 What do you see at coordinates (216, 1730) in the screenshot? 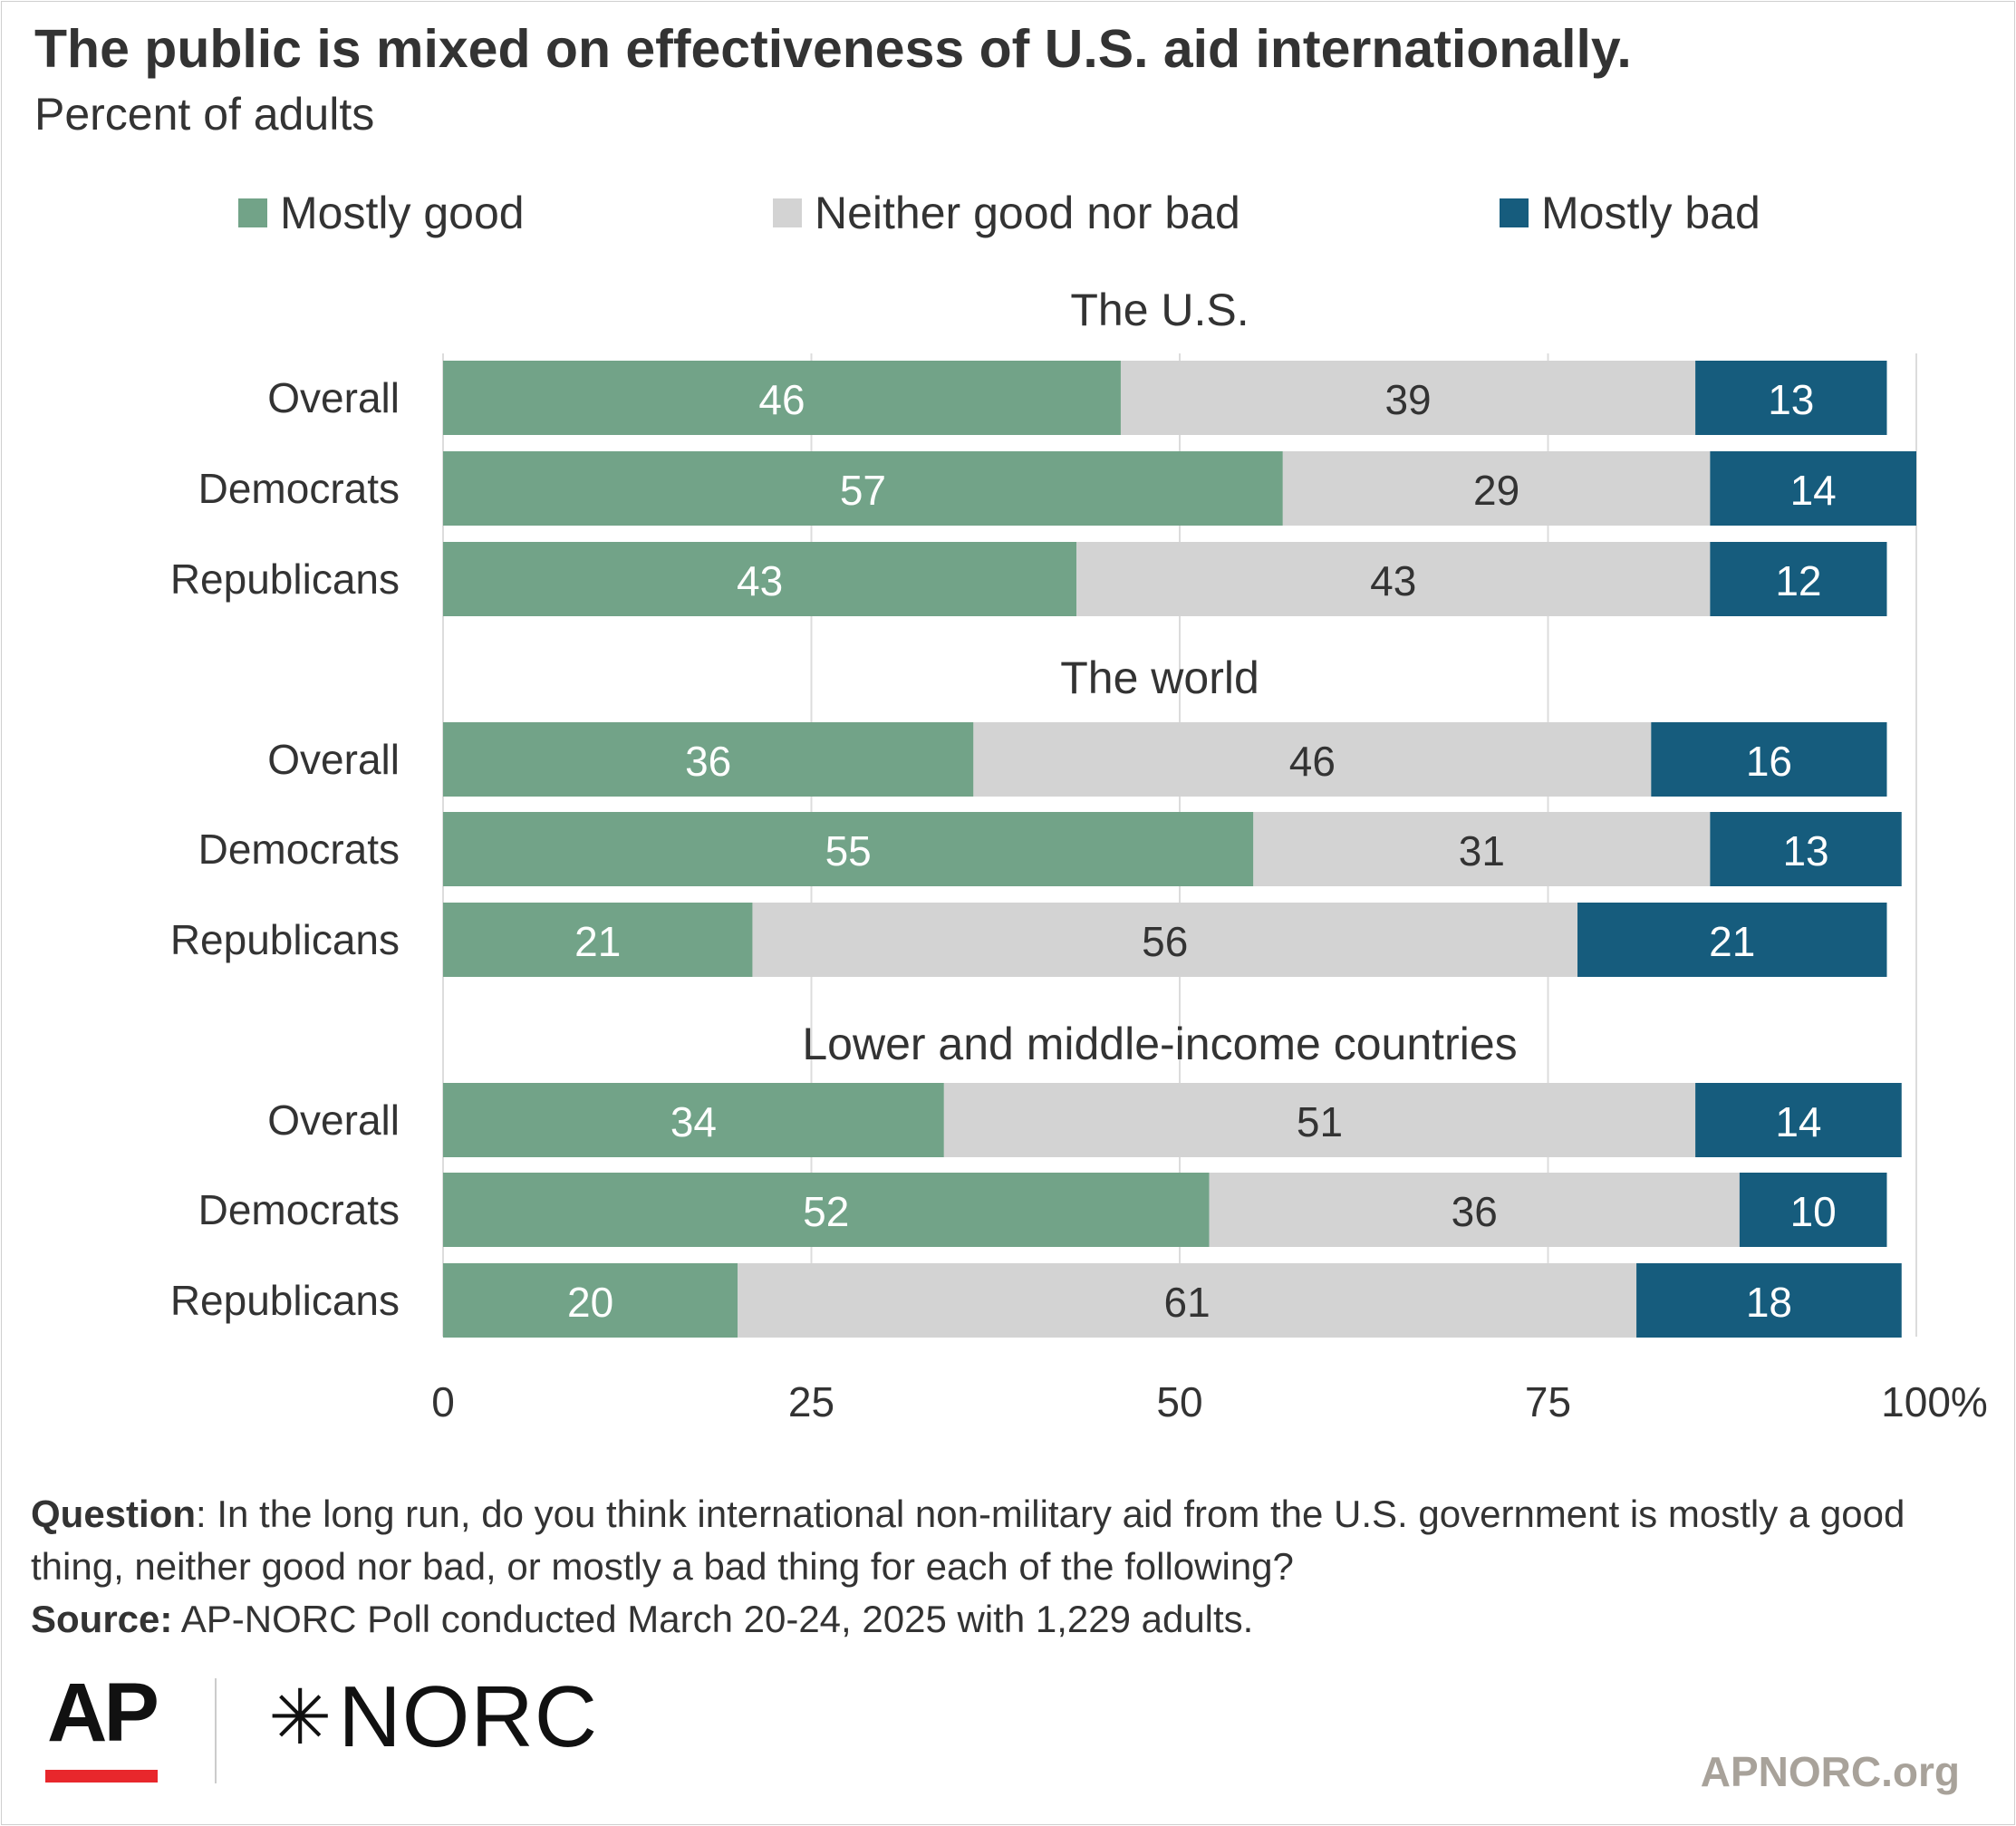
I see `logo-divider` at bounding box center [216, 1730].